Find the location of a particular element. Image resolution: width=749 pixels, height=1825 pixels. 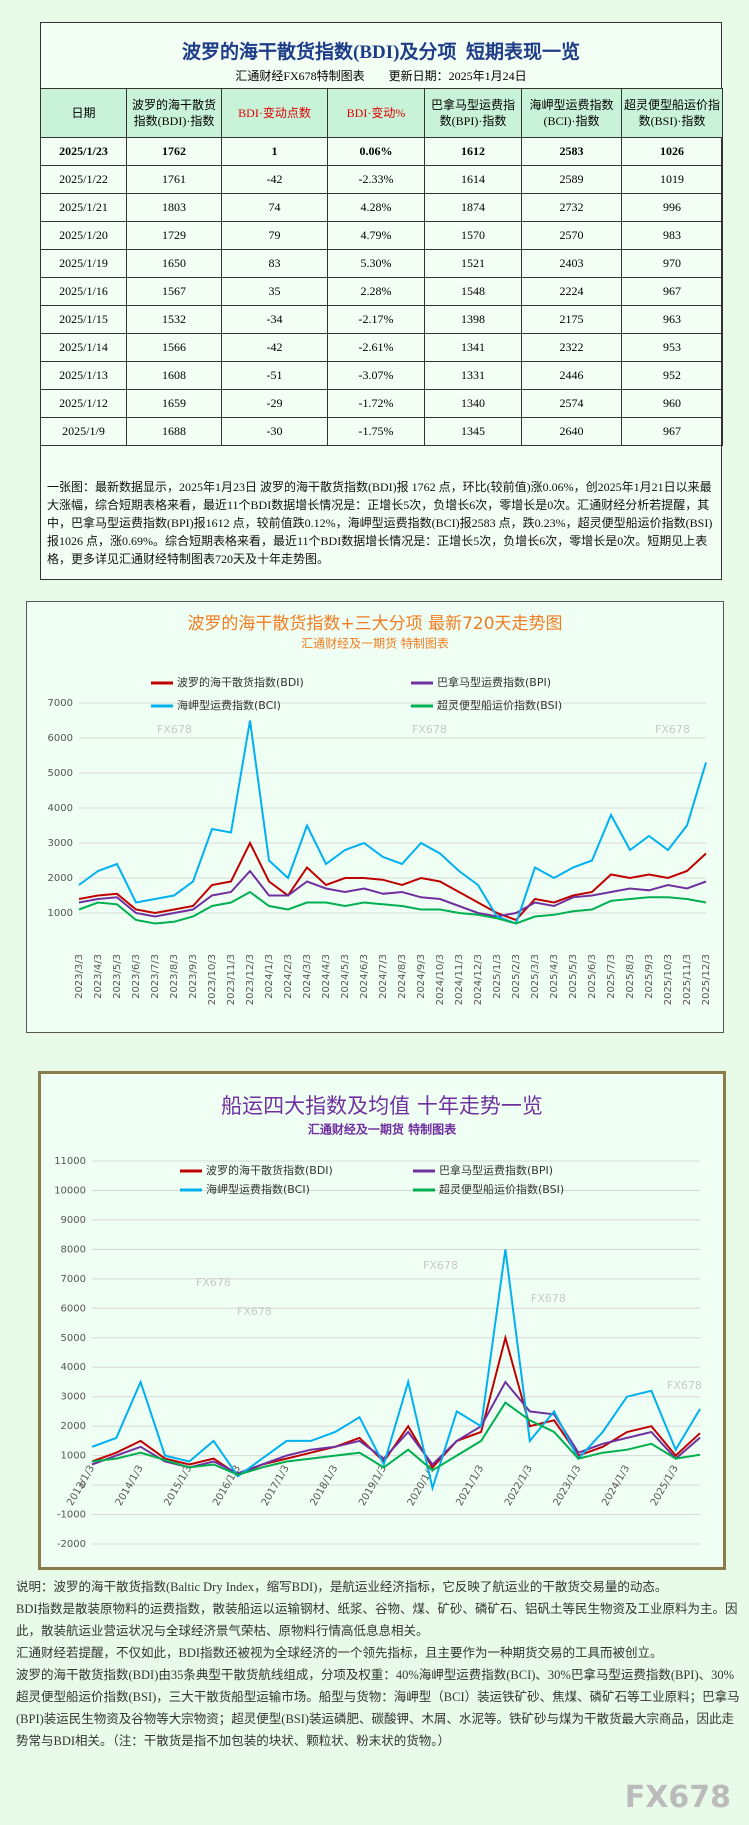

table-cell: 2589 is located at coordinates (571, 179).